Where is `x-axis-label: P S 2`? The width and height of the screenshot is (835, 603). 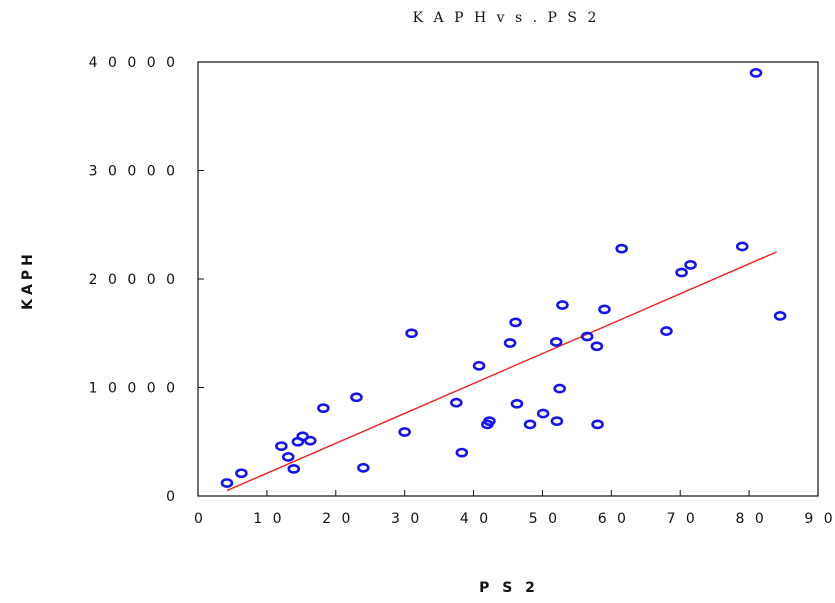 x-axis-label: P S 2 is located at coordinates (509, 588).